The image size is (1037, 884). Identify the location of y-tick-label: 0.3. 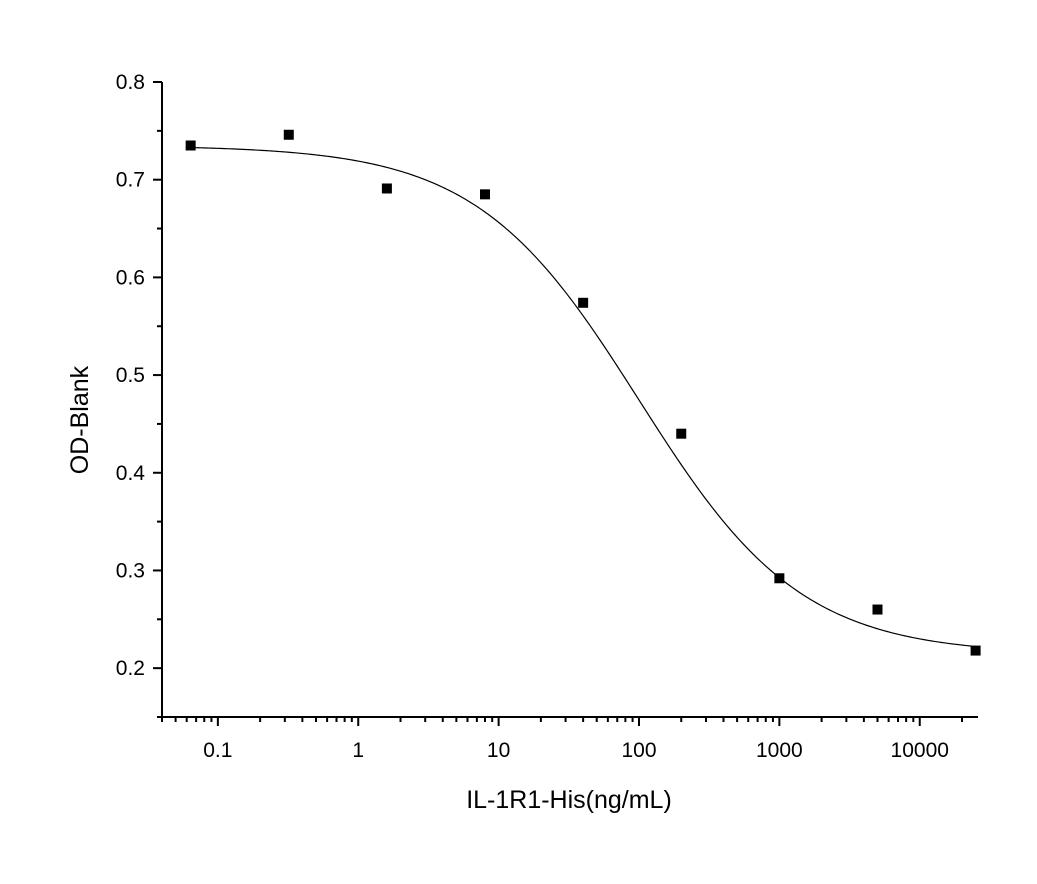
(130, 570).